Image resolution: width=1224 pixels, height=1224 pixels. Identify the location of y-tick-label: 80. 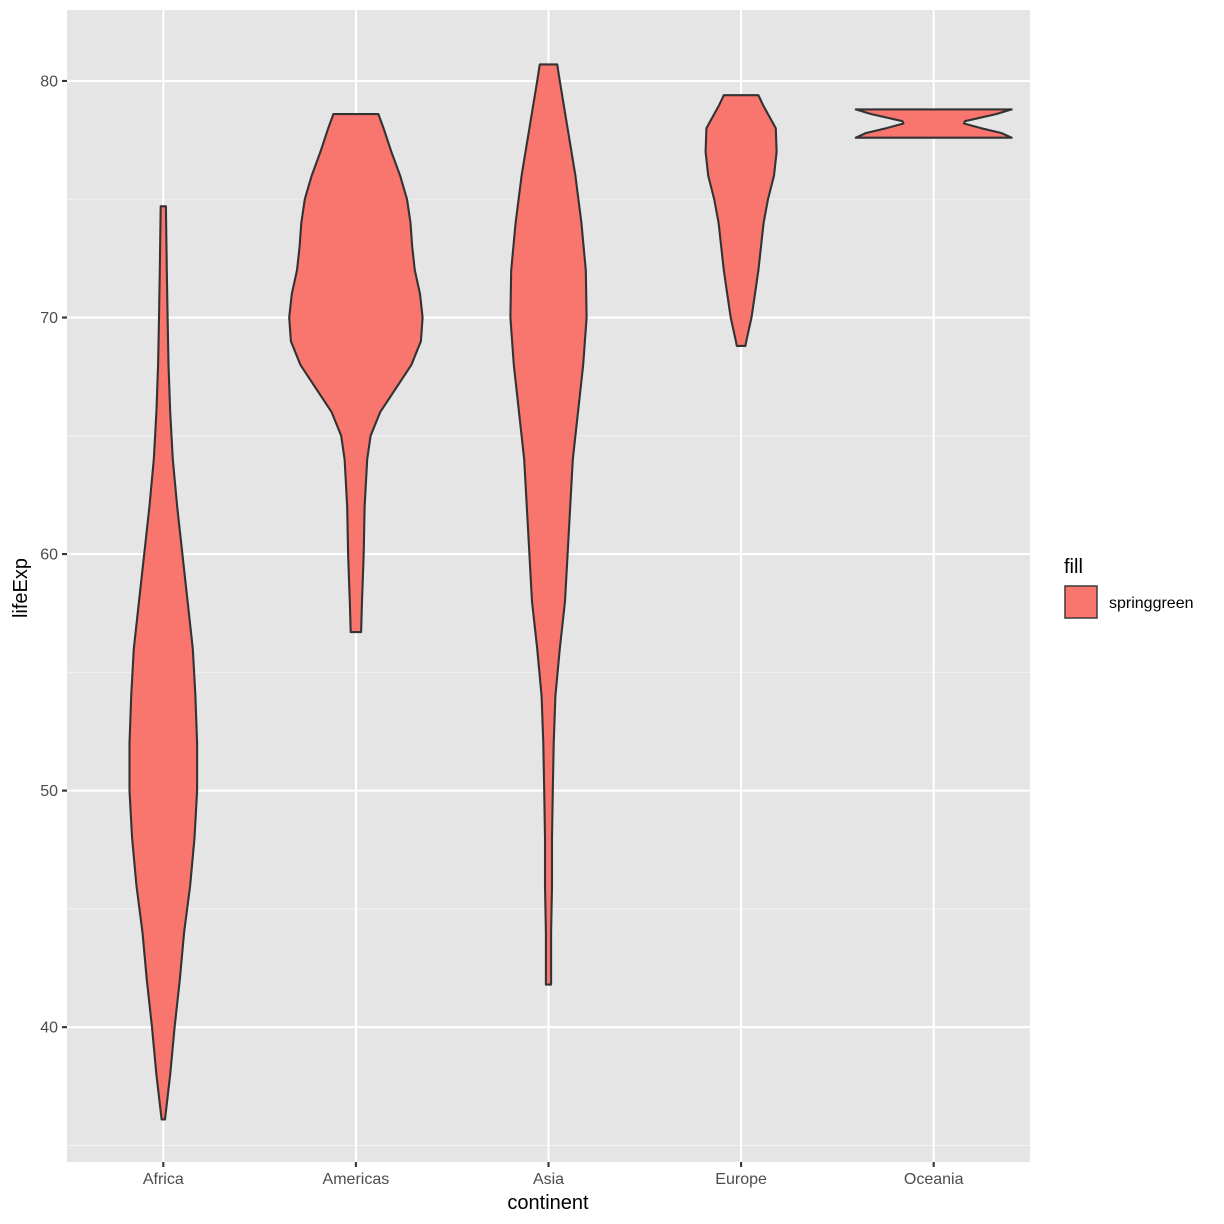
(49, 81).